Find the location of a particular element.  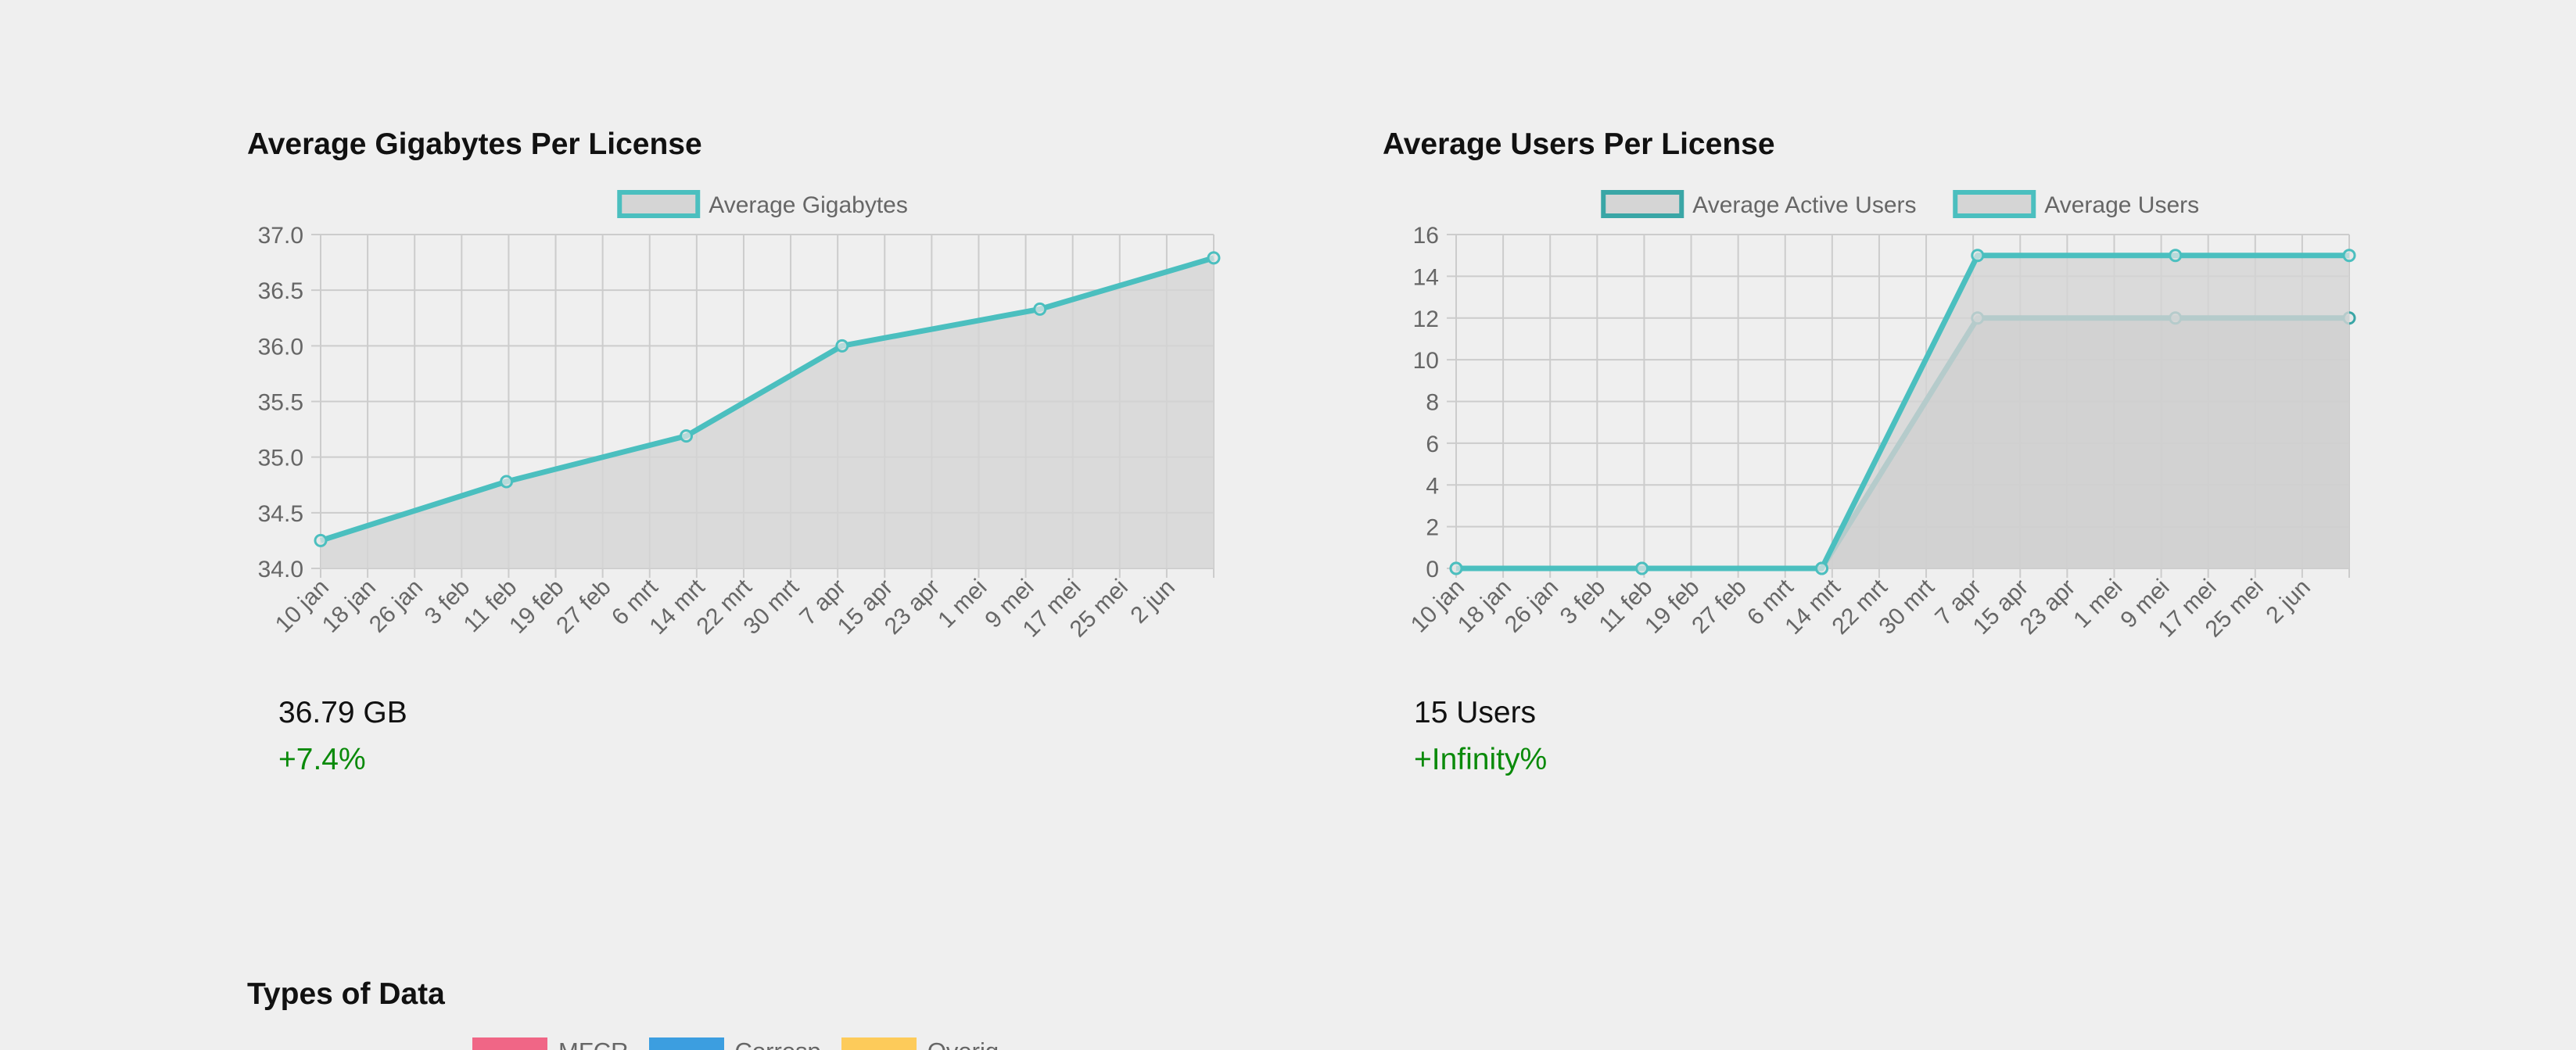

legend-swatch-average-gigabytes is located at coordinates (659, 204).